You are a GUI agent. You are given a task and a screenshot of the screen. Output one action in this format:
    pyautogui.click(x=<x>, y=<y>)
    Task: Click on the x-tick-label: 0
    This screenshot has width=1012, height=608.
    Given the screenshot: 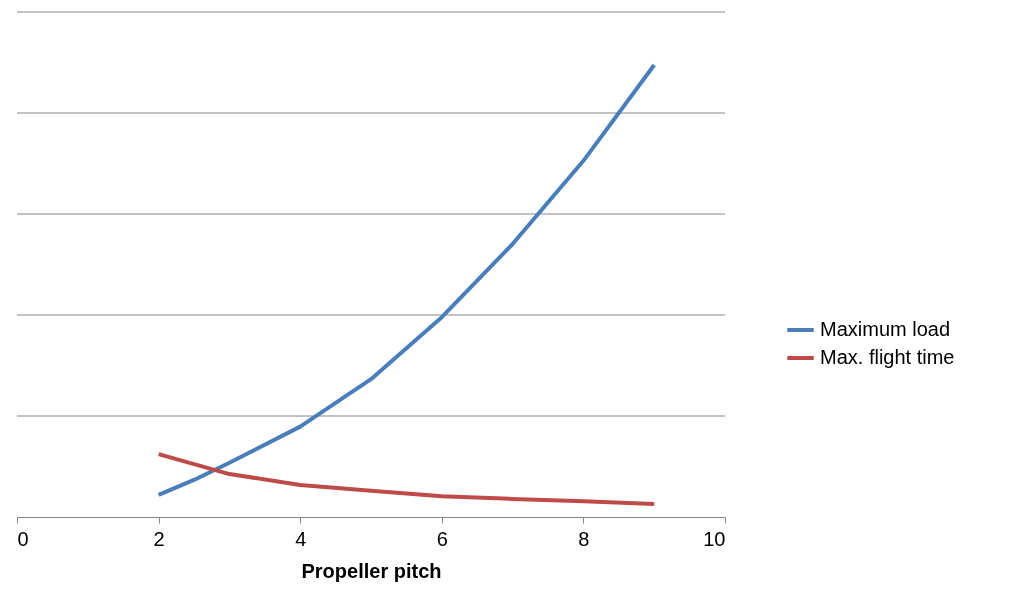 What is the action you would take?
    pyautogui.click(x=23, y=538)
    